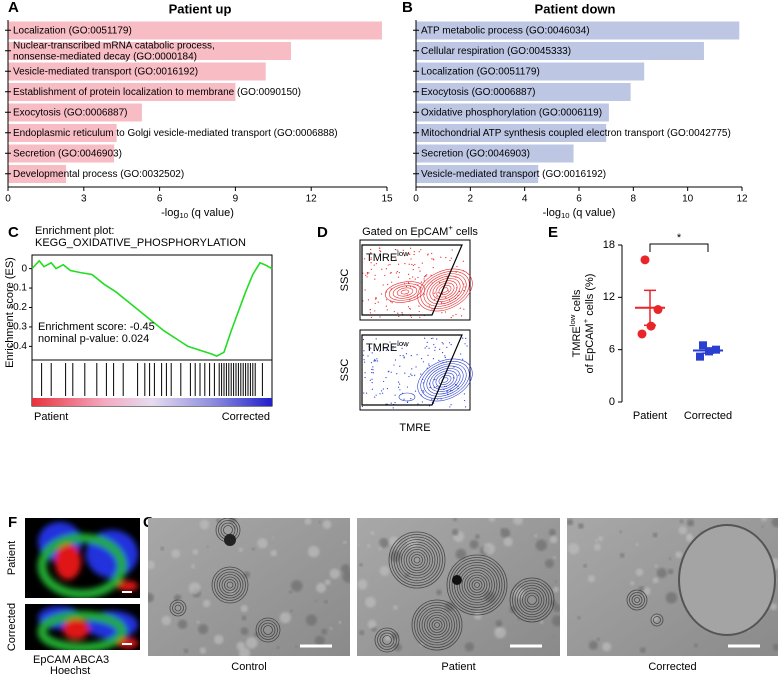 This screenshot has height=676, width=784. I want to click on x-tick-label: 9, so click(236, 199).